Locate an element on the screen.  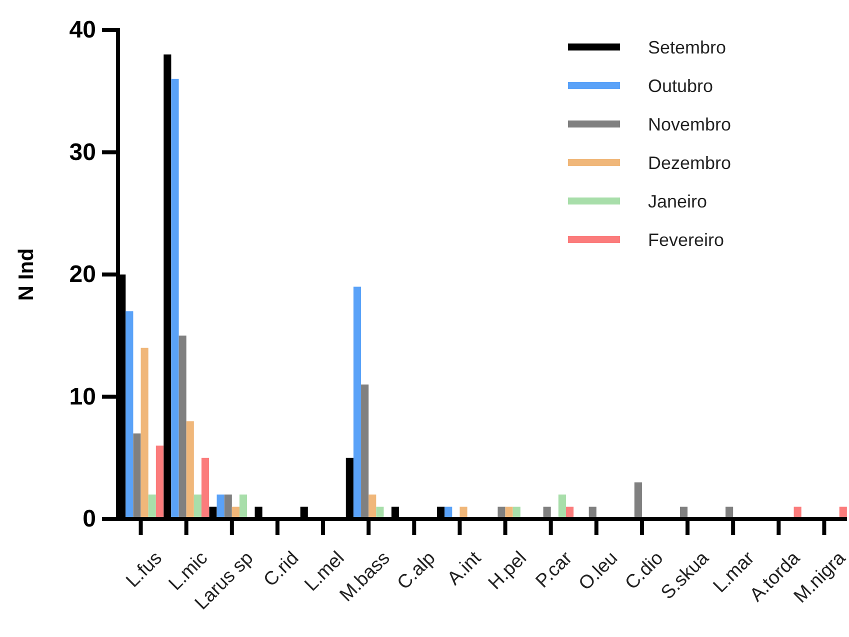
y-tick-label: 20 is located at coordinates (82, 274).